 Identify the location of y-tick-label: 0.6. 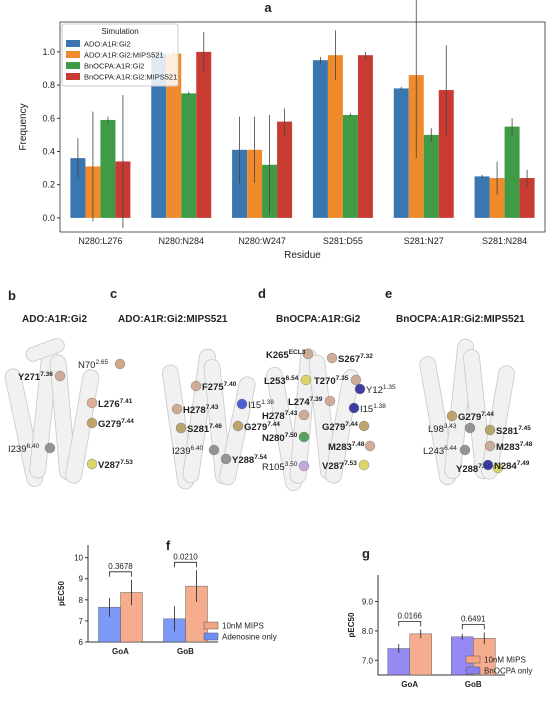
(48, 118).